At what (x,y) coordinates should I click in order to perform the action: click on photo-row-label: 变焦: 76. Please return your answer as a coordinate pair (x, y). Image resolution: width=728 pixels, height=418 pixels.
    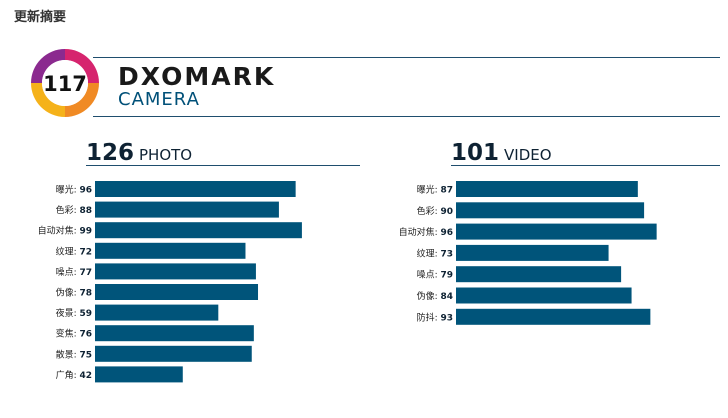
    Looking at the image, I should click on (74, 334).